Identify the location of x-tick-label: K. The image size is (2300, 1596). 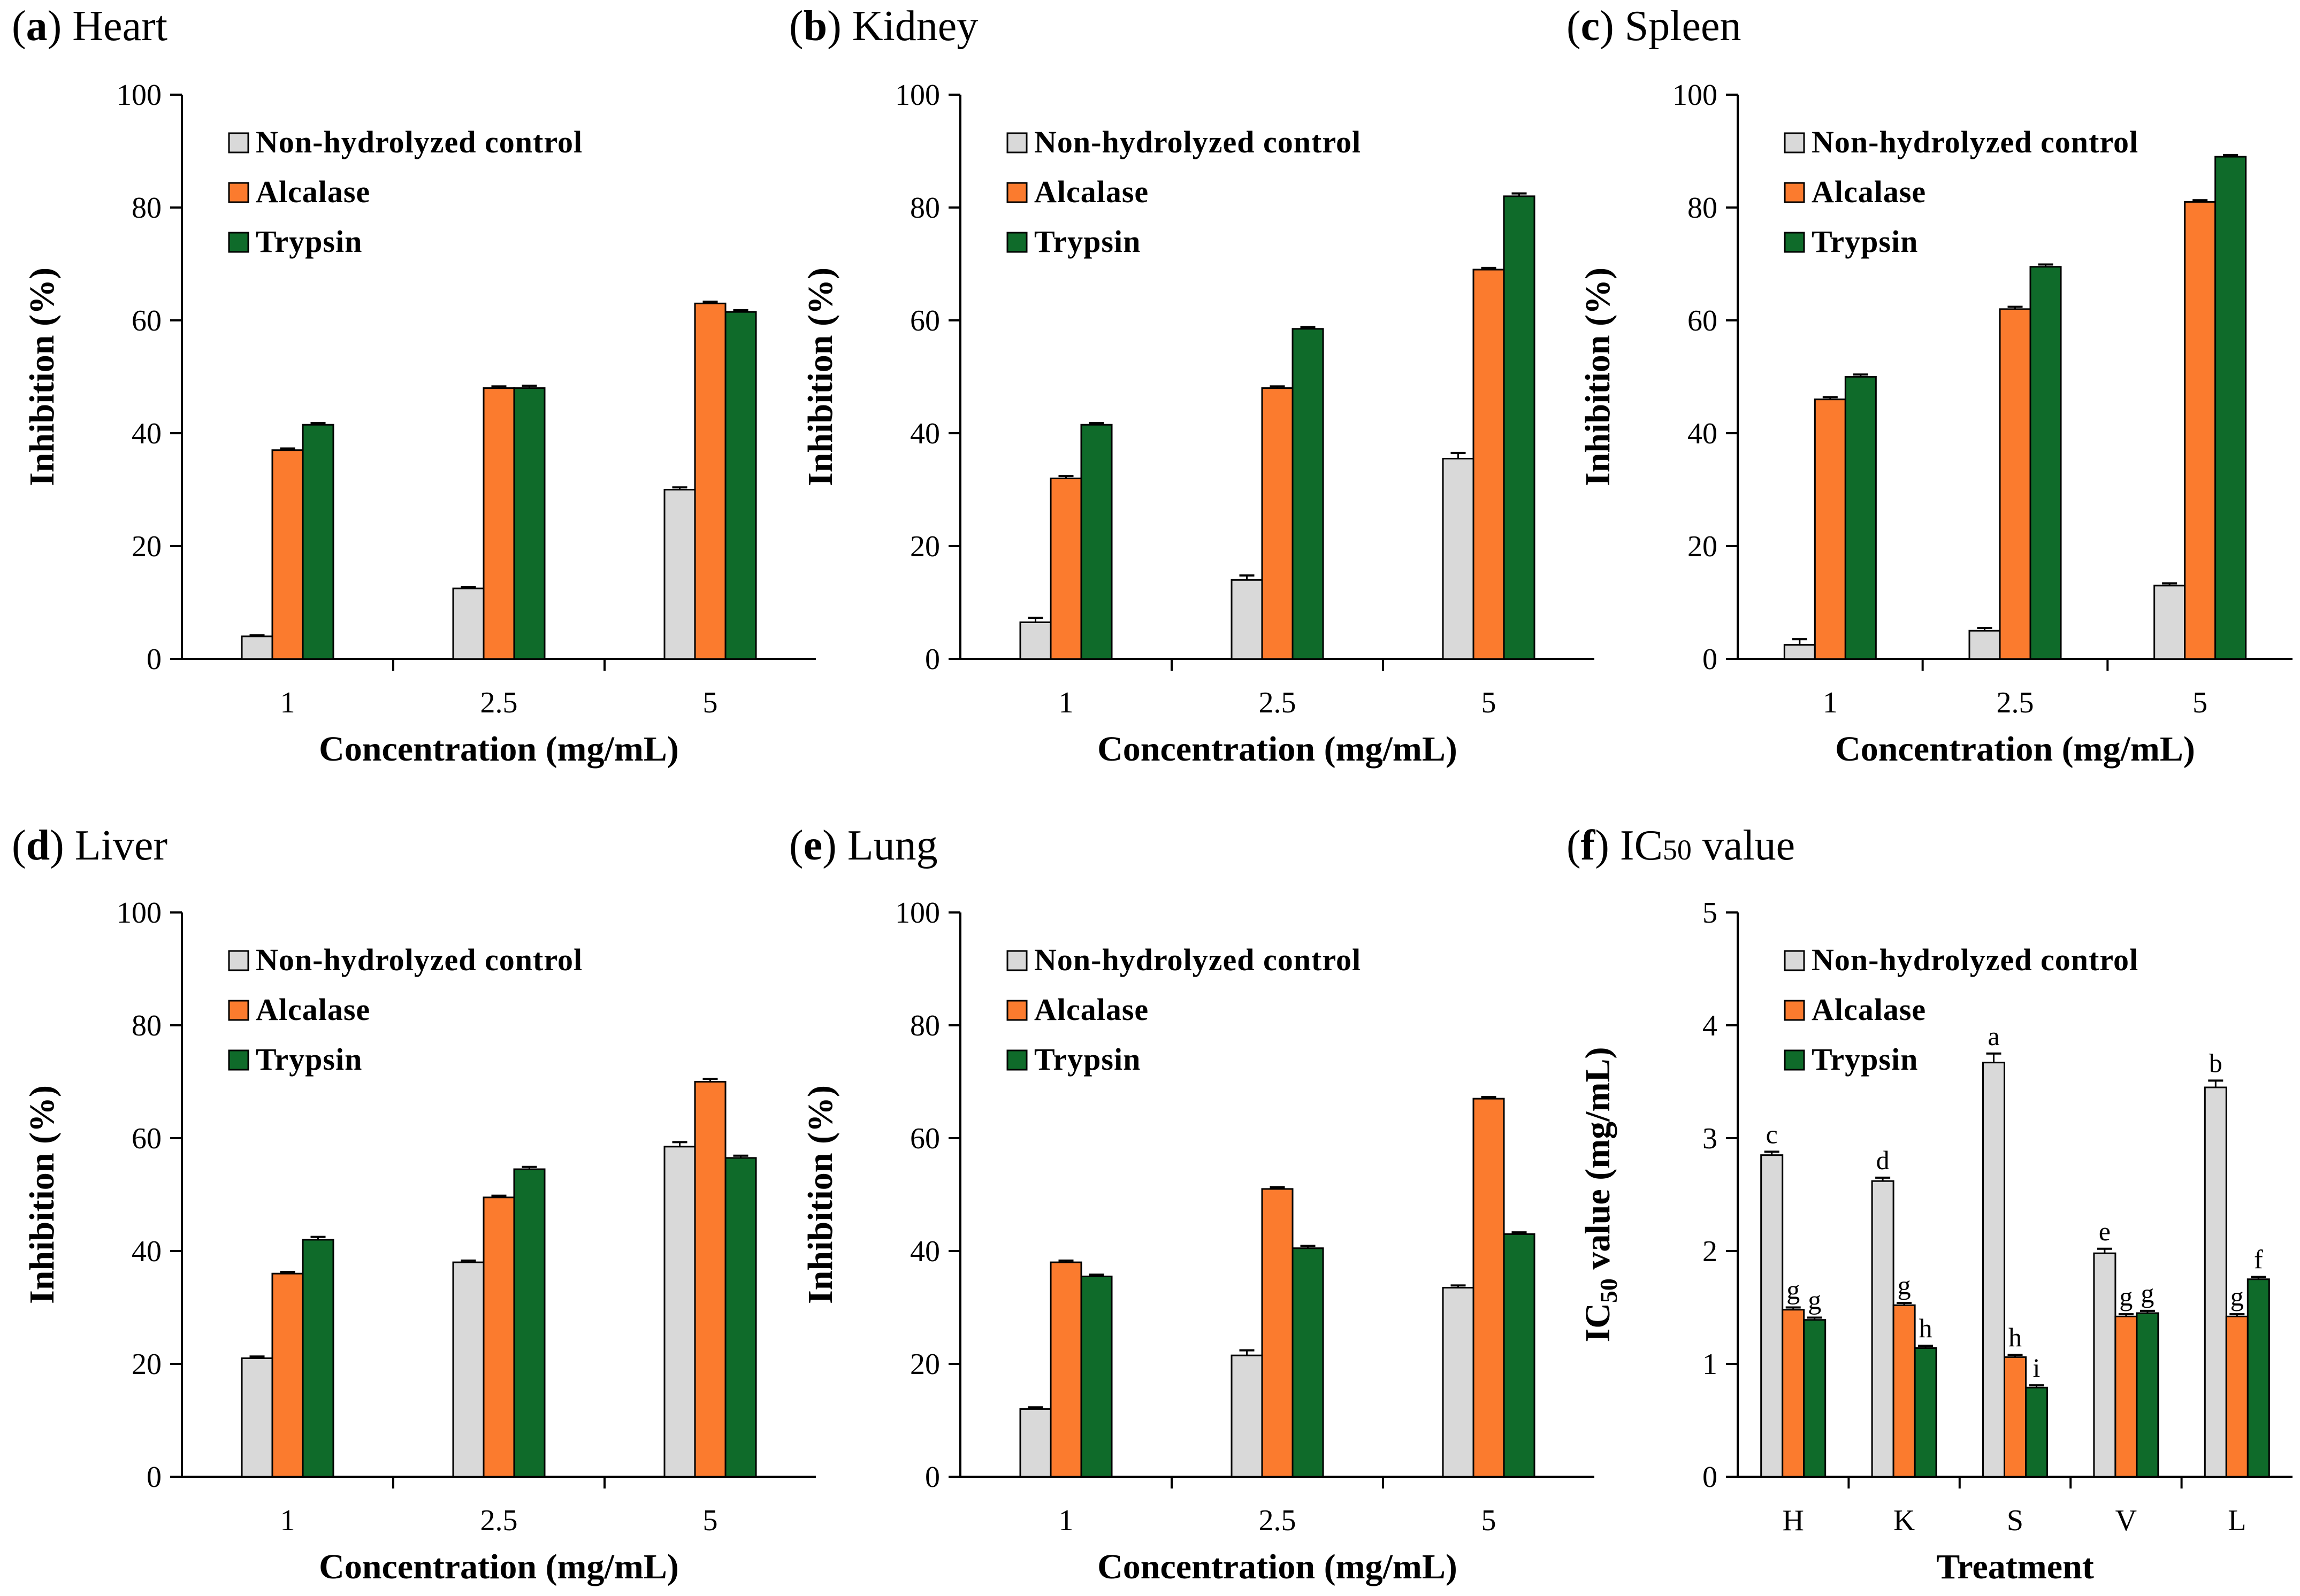
(1904, 1520).